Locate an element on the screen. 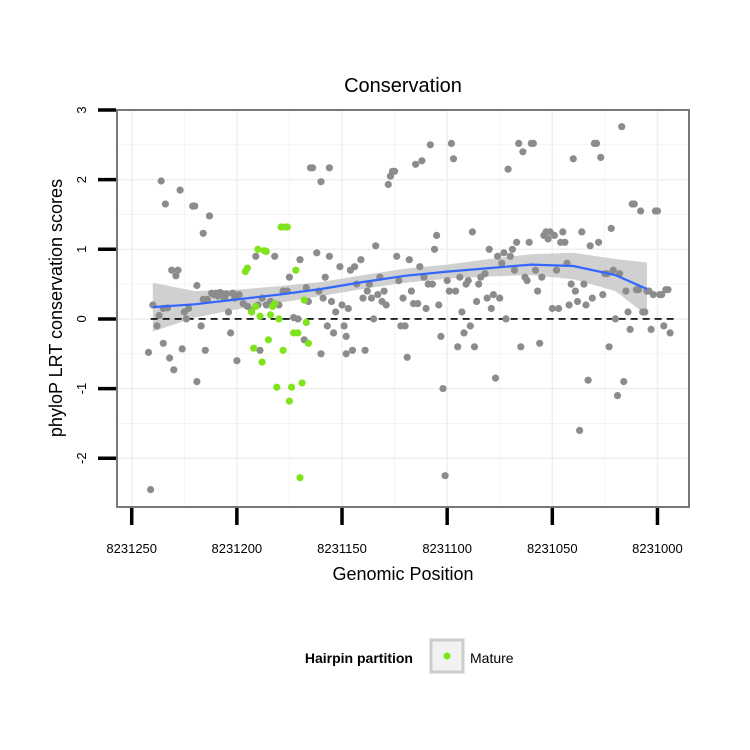 Image resolution: width=750 pixels, height=750 pixels. x-axis-title: Genomic Position is located at coordinates (402, 574).